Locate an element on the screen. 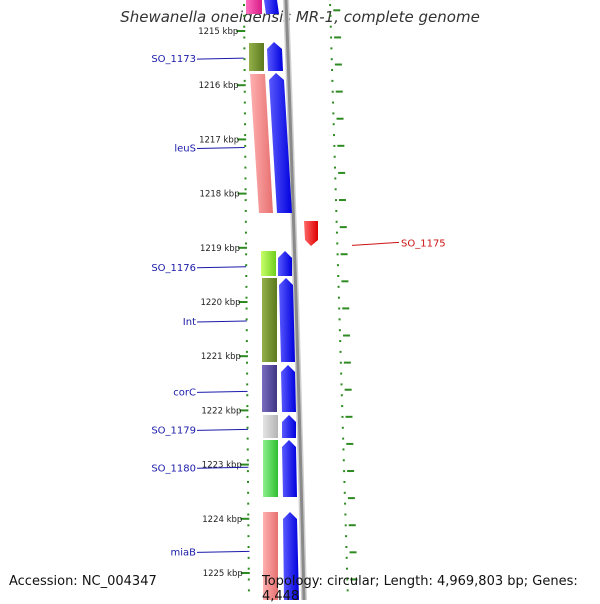  gene-block-so1176 is located at coordinates (268, 263).